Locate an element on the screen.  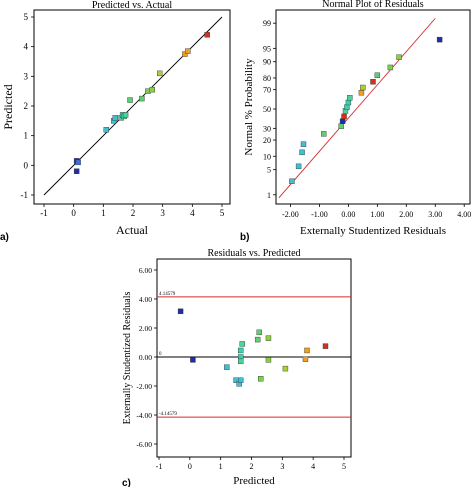
panel-a-y-ticks: -1 0 1 2 3 4 5 is located at coordinates (27, 106).